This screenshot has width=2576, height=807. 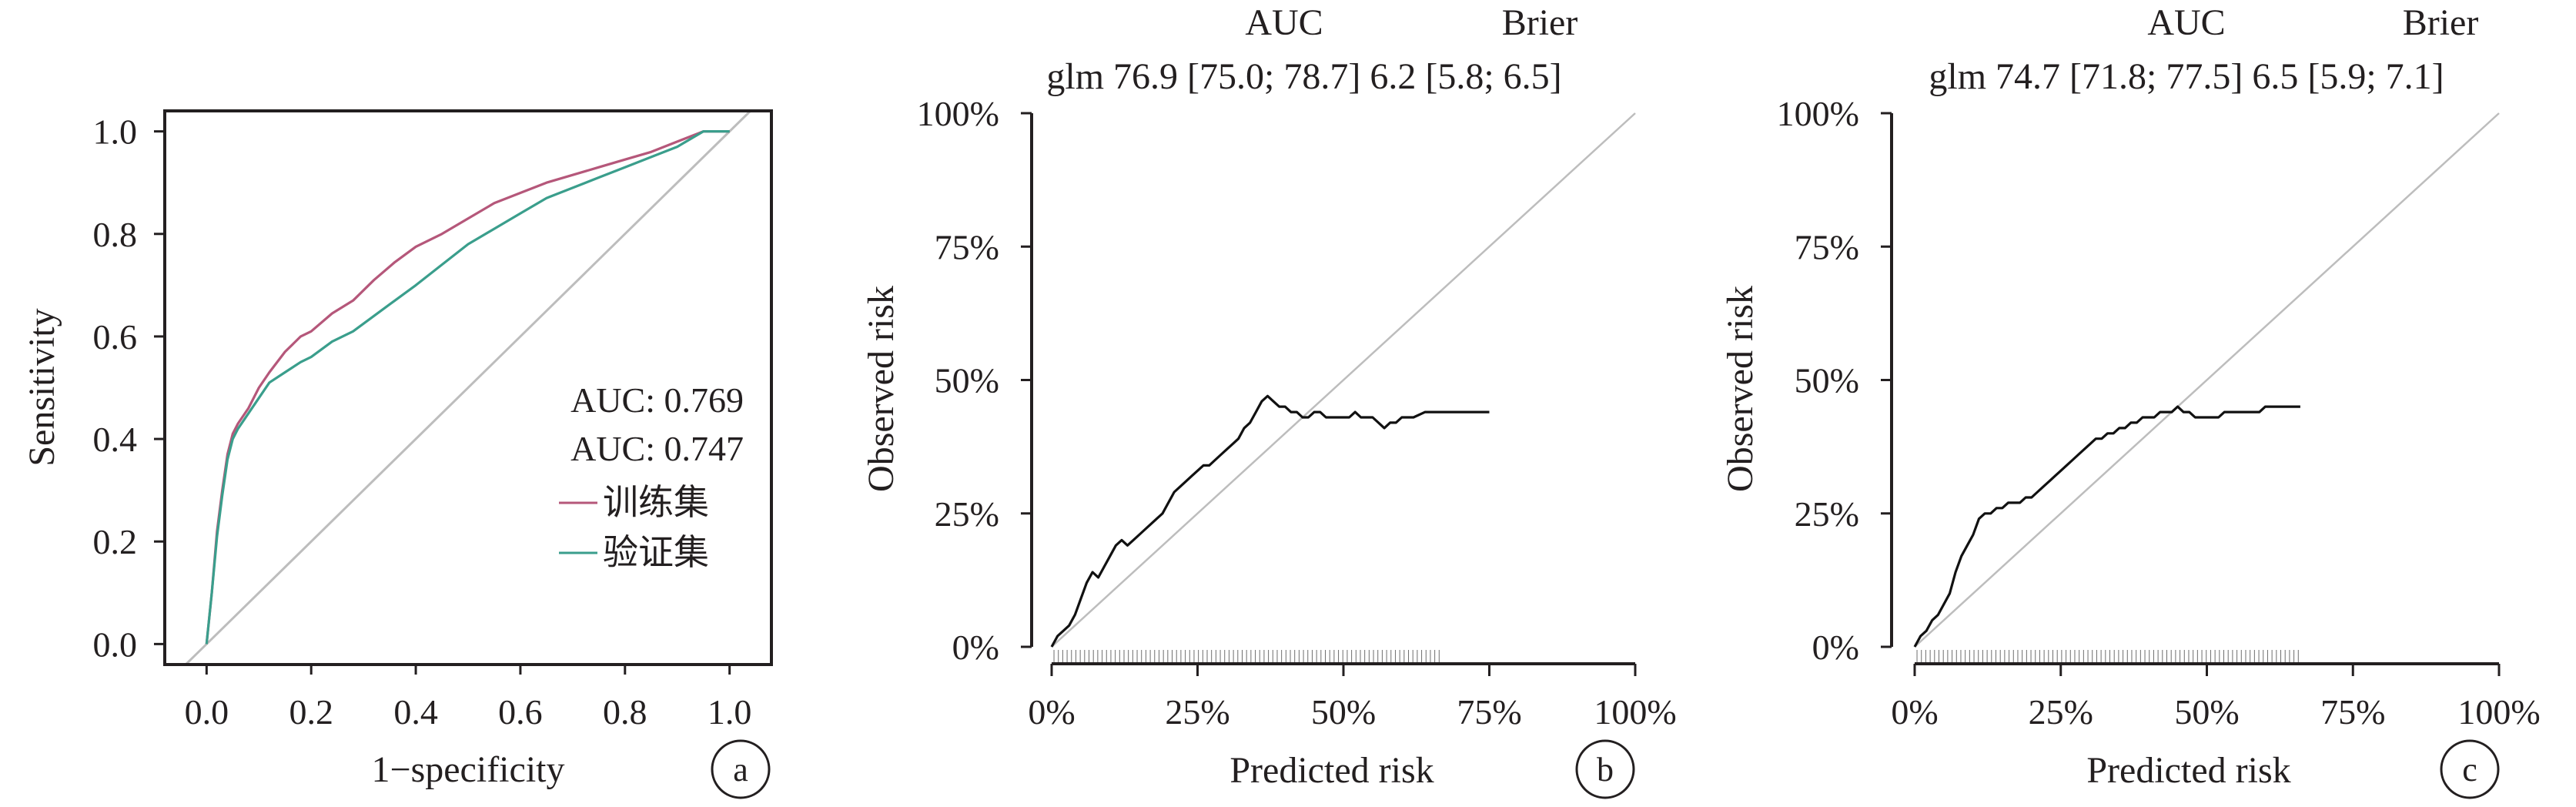 I want to click on roc-series-train, so click(x=468, y=387).